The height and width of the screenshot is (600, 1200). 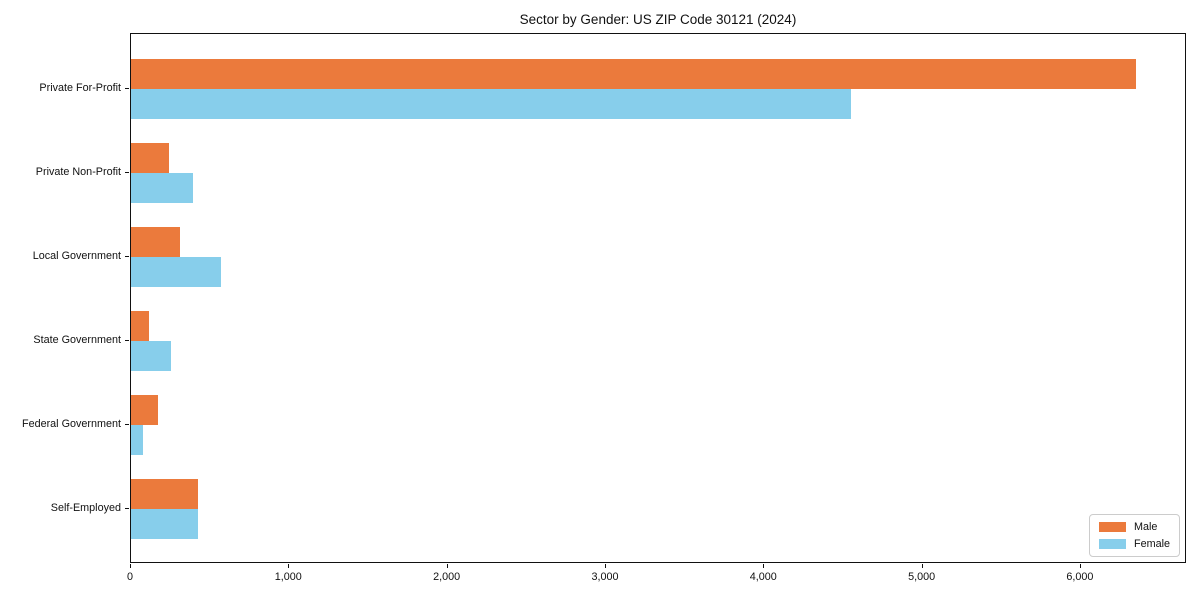 I want to click on bar-female-local-government, so click(x=176, y=272).